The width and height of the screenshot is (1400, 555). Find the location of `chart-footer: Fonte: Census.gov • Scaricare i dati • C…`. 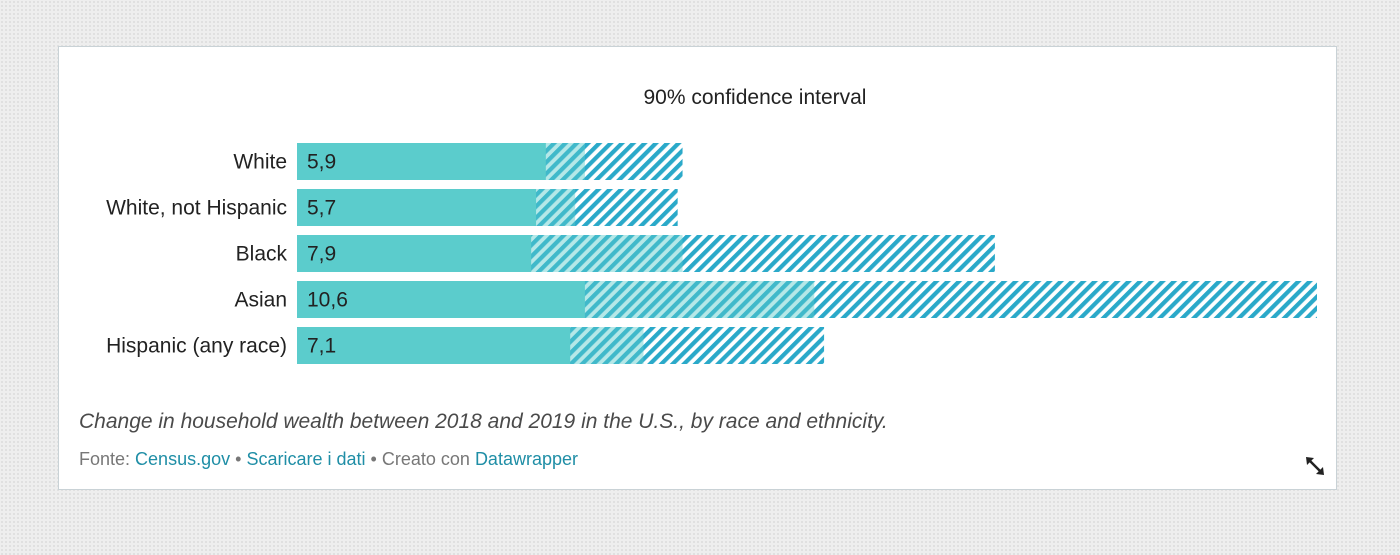

chart-footer: Fonte: Census.gov • Scaricare i dati • C… is located at coordinates (328, 459).